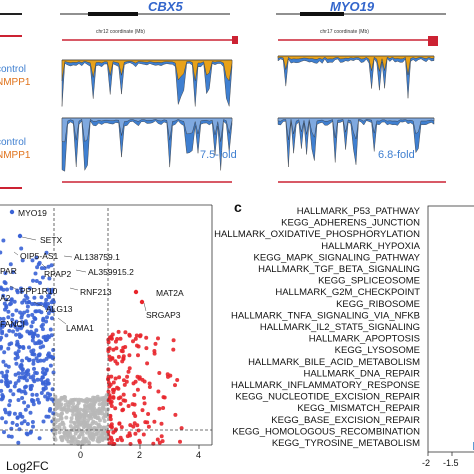 This screenshot has height=474, width=474. Describe the element at coordinates (361, 91) in the screenshot. I see `myo19-block: MYO19 chr17 coordinate (Mb) 6.8-fold` at that location.